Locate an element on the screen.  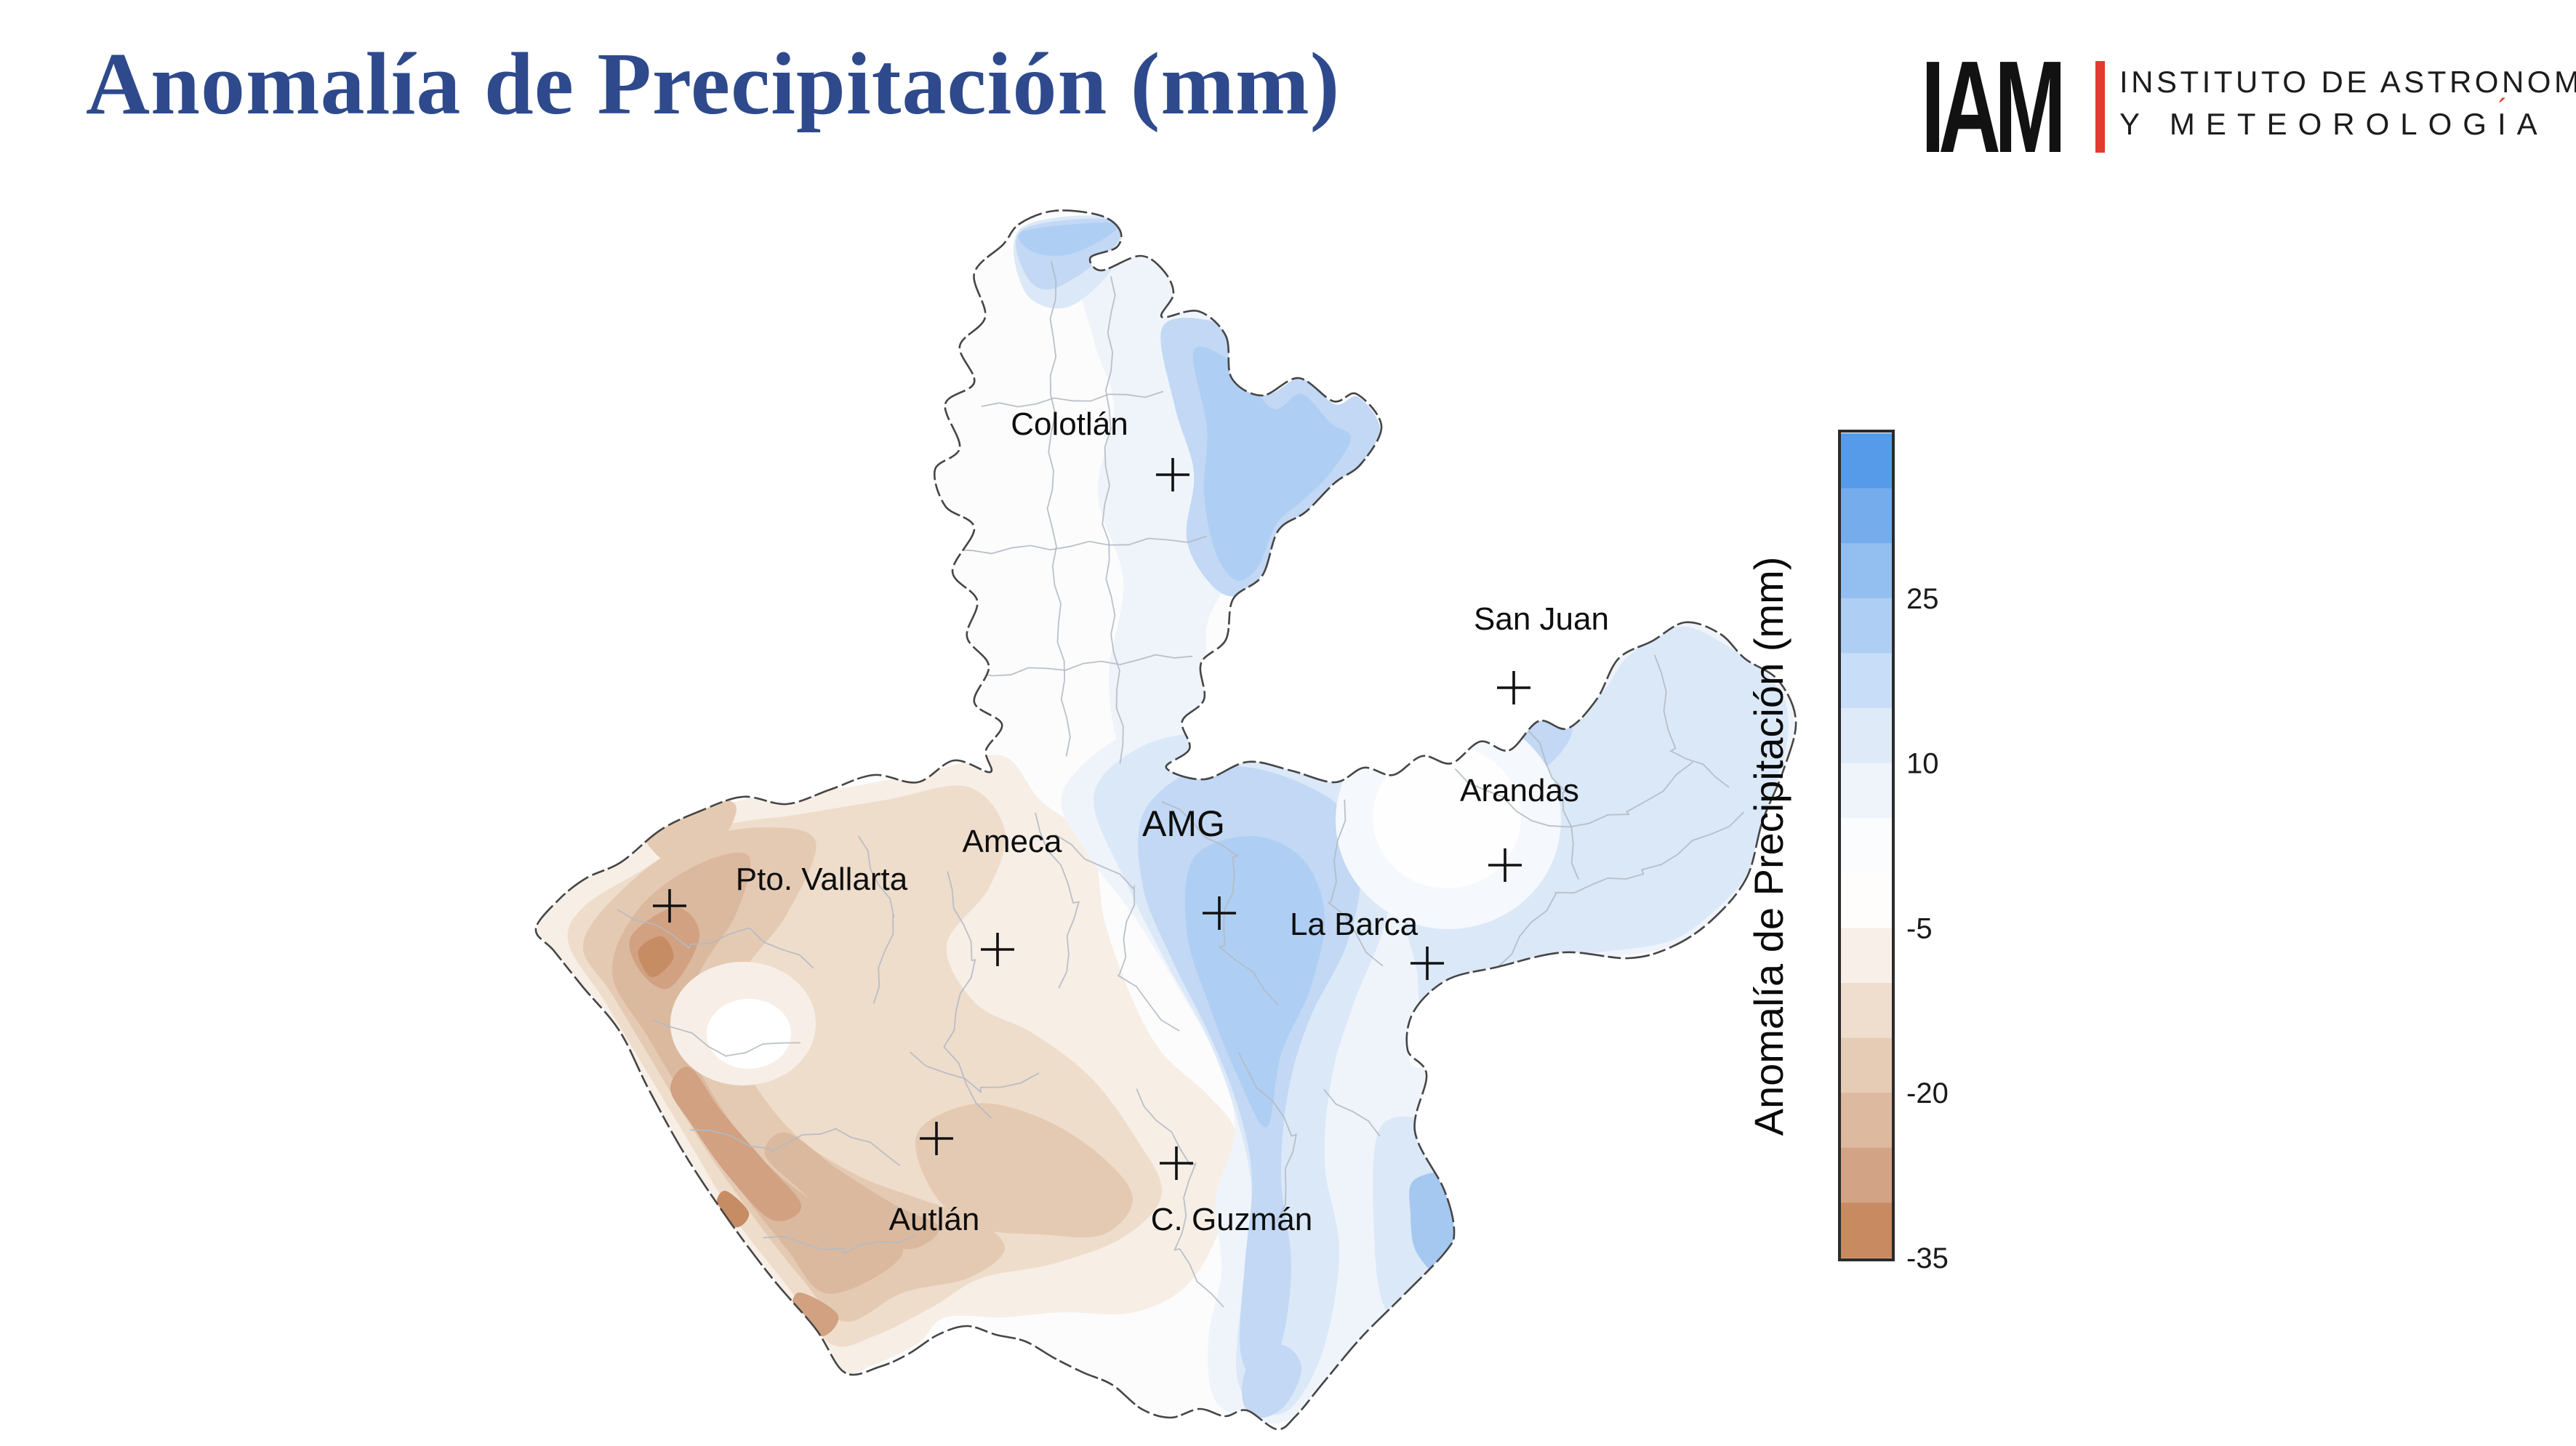
city-label: Ameca is located at coordinates (1013, 841).